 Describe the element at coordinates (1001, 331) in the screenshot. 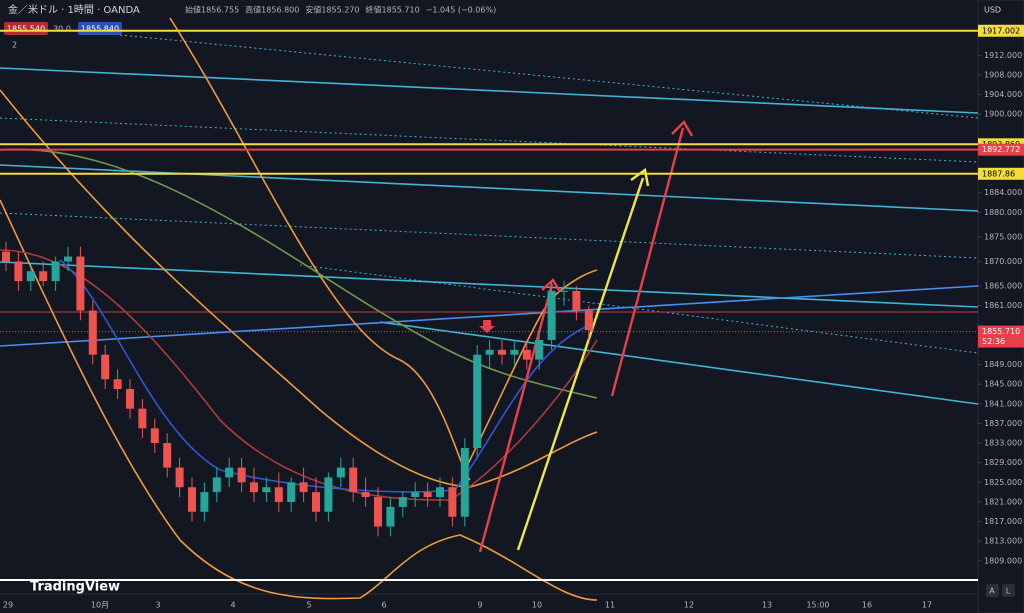

I see `last-price-label: 1855.710` at that location.